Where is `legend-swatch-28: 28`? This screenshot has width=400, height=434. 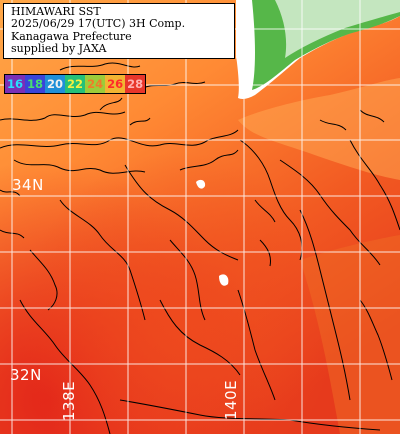 legend-swatch-28: 28 is located at coordinates (135, 84).